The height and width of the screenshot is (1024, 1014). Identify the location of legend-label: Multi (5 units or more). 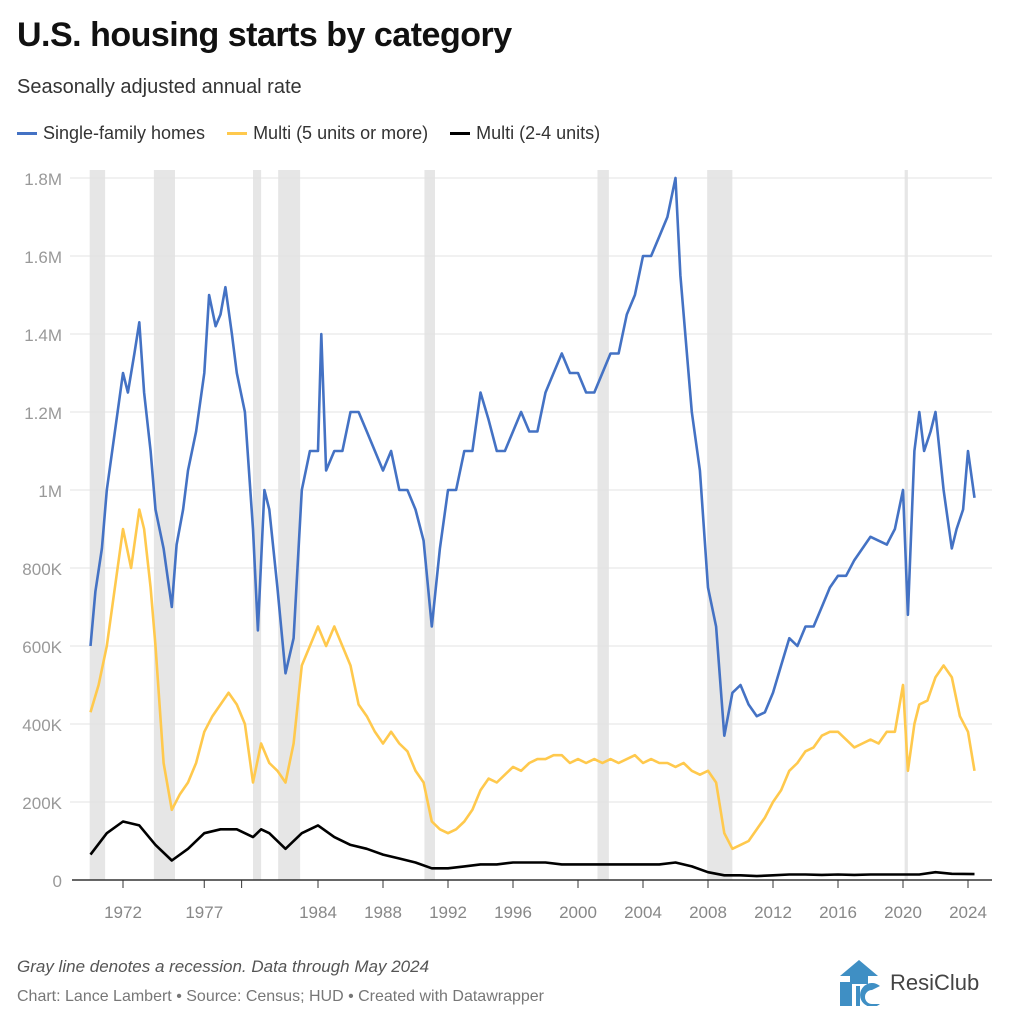
(341, 133).